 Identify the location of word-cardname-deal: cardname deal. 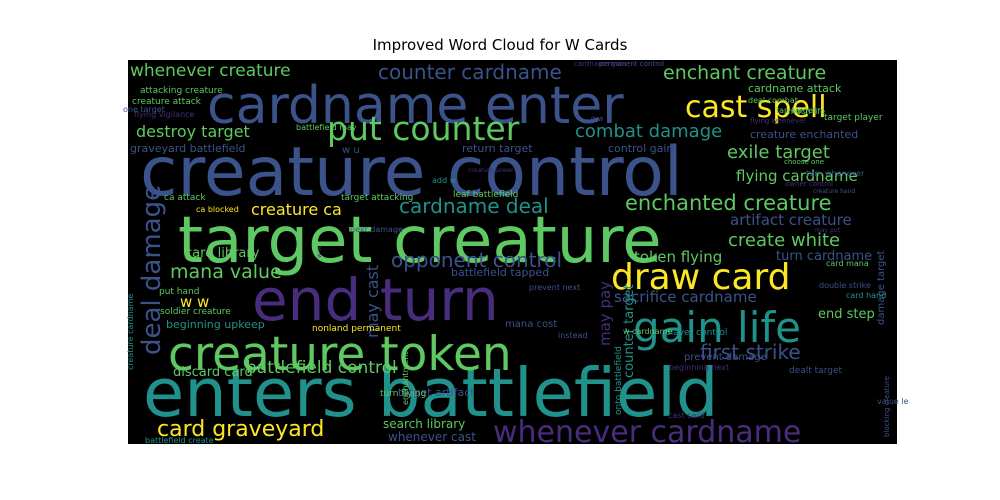
(474, 206).